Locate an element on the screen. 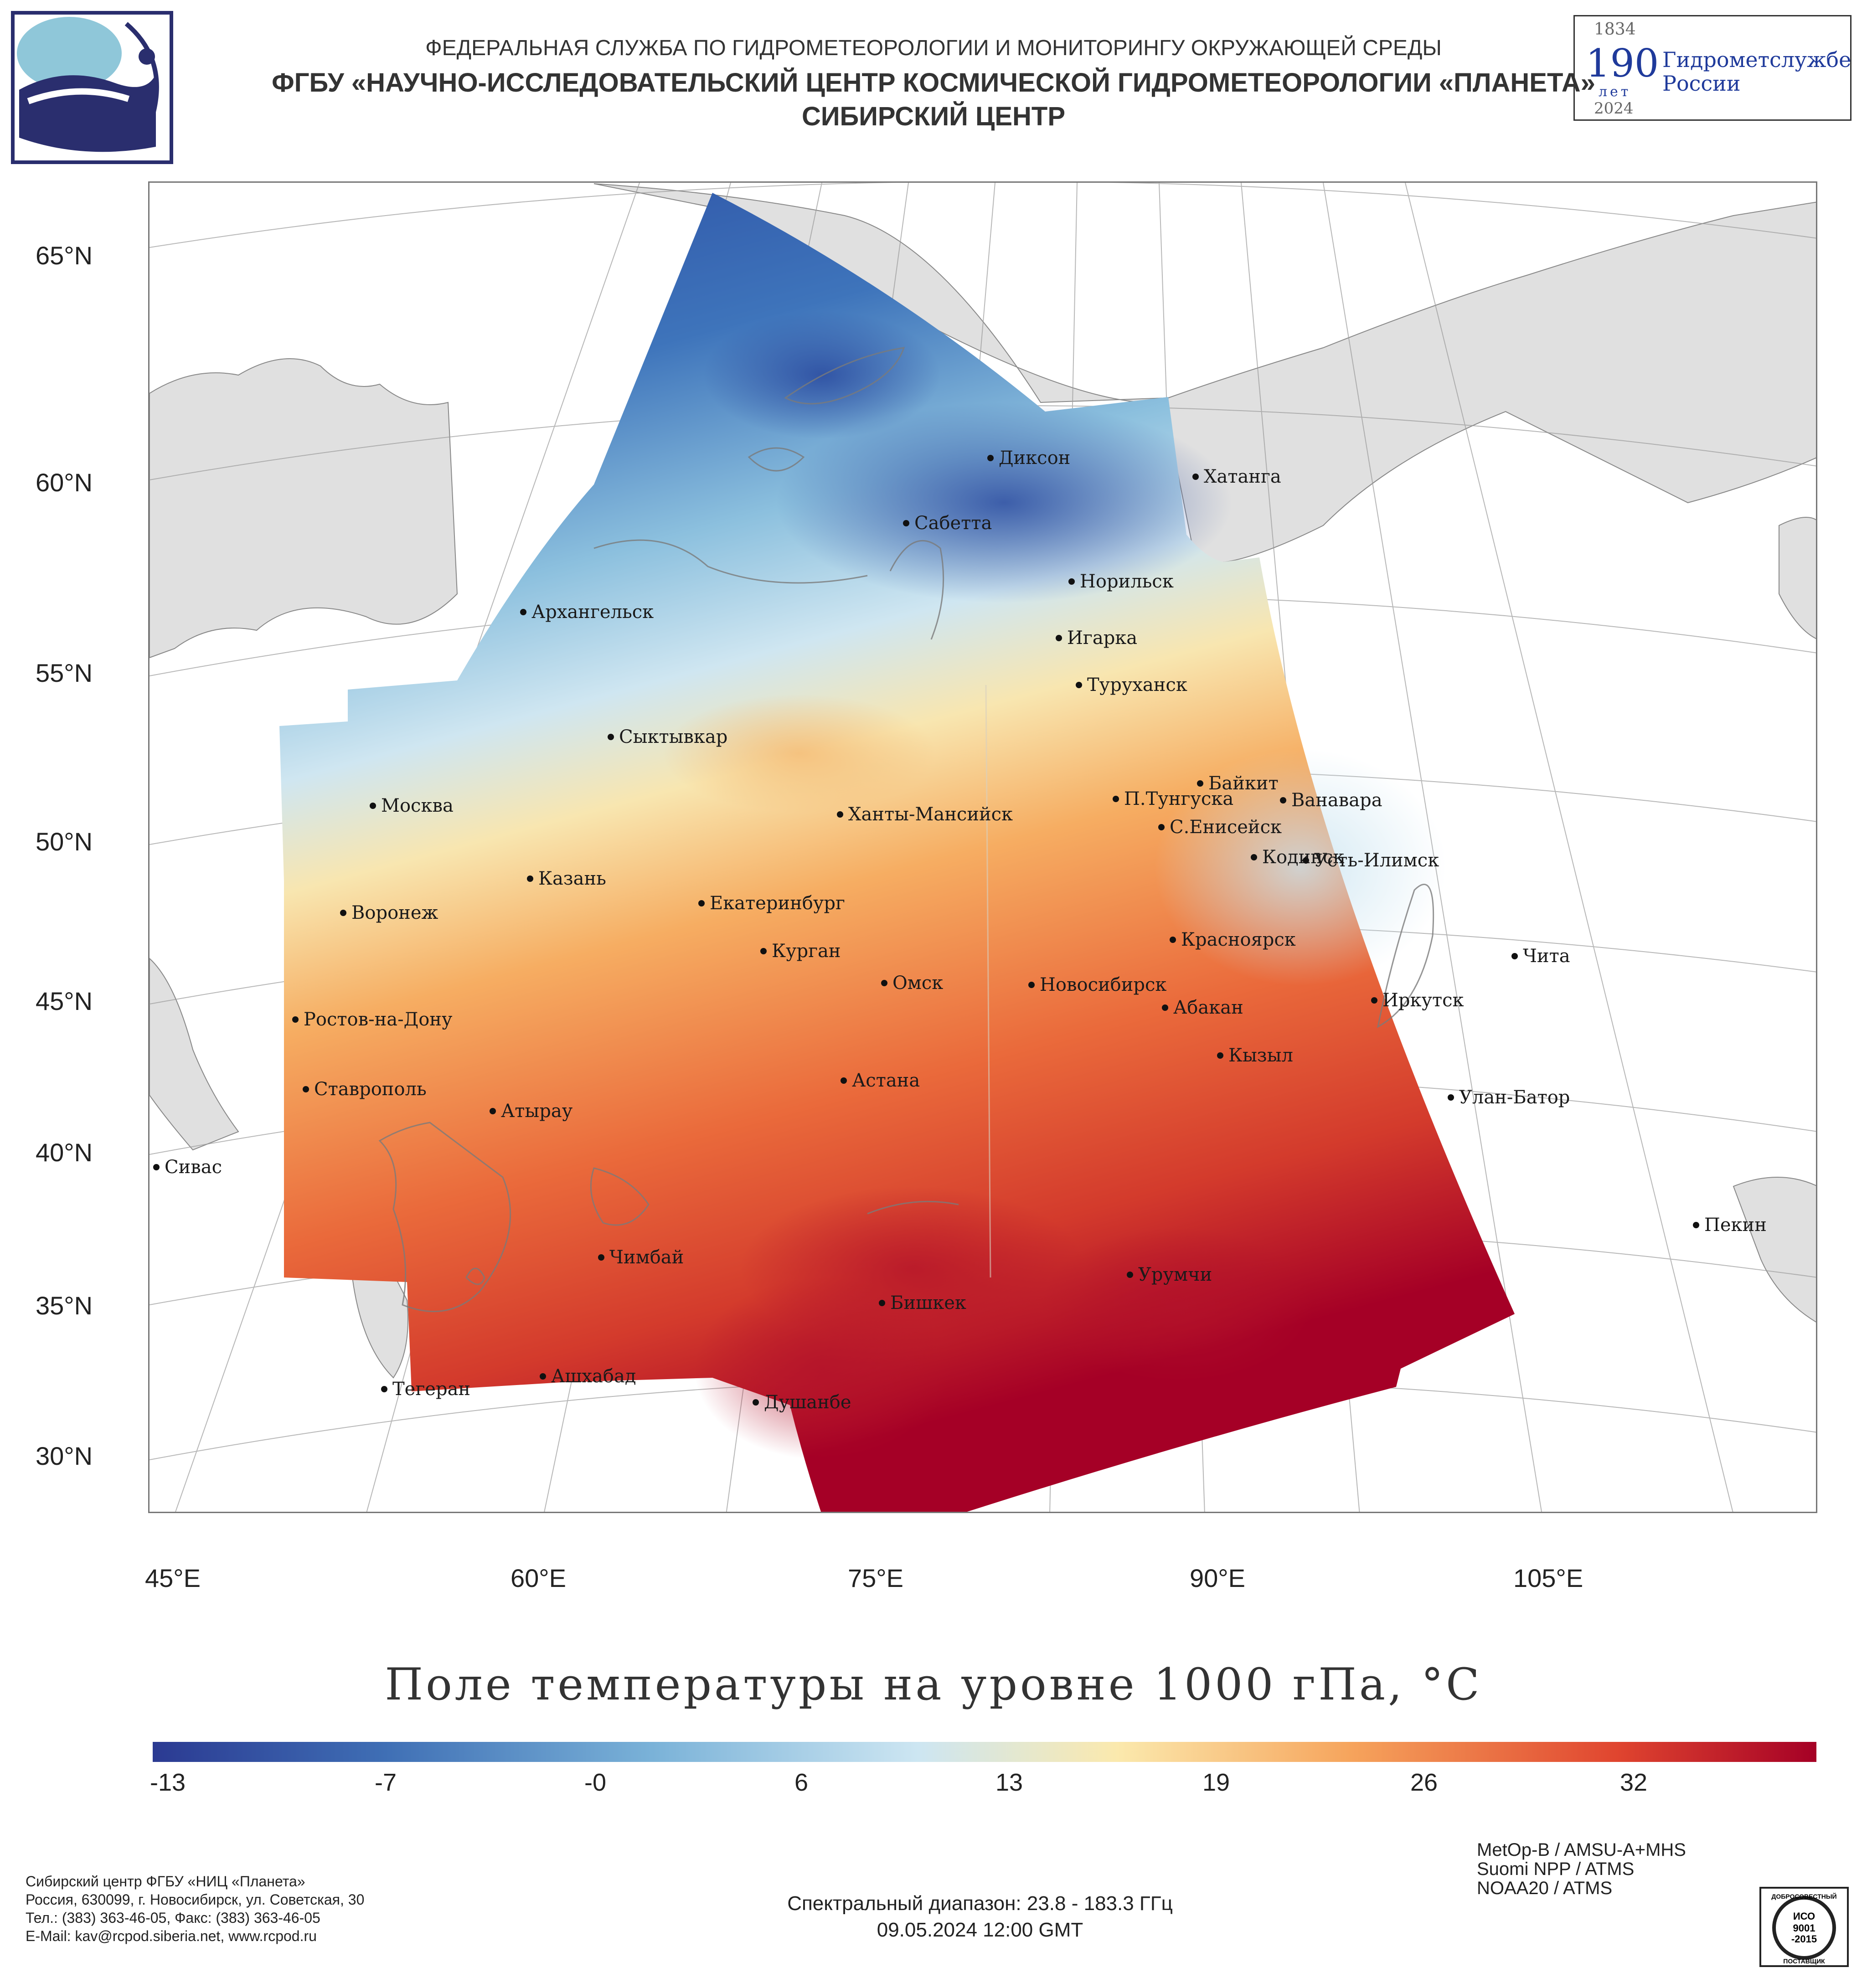 The image size is (1867, 1988). city-label: Ханты-Мансийск is located at coordinates (930, 815).